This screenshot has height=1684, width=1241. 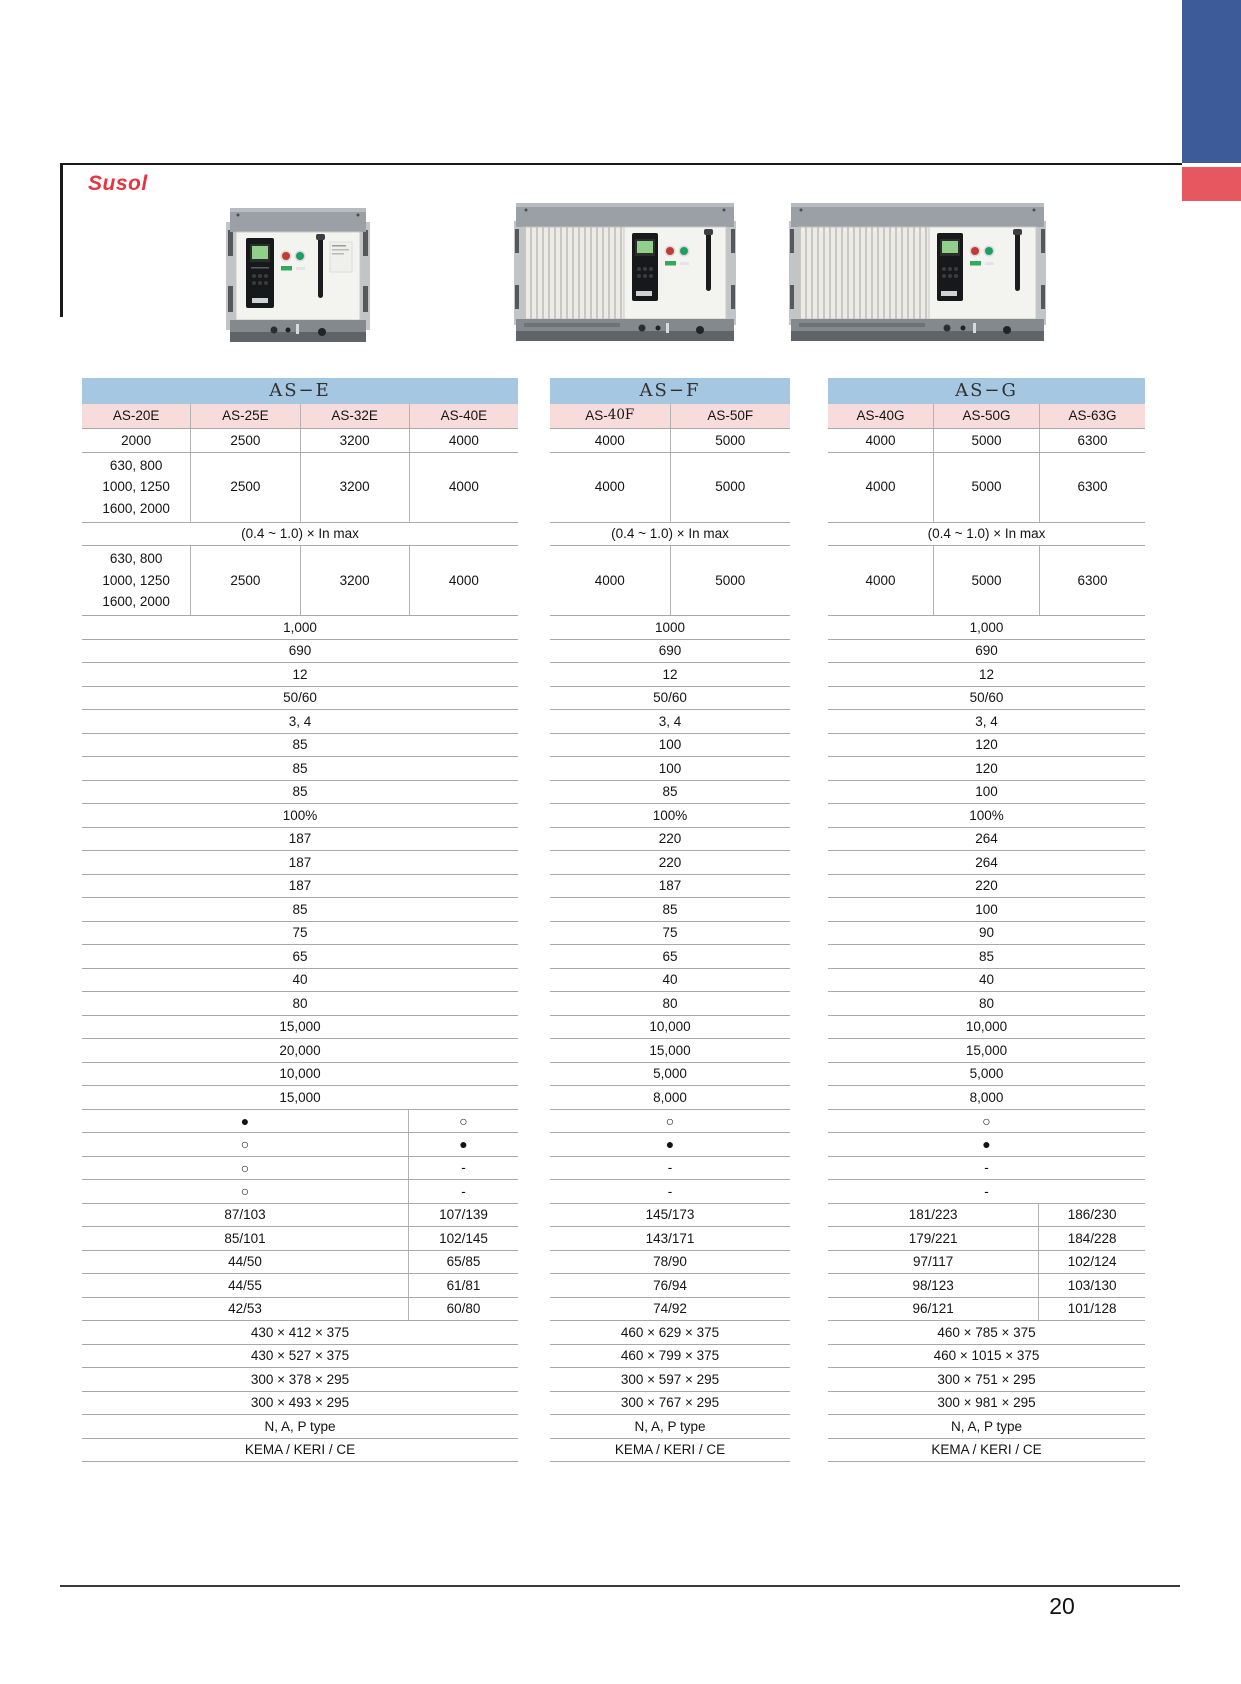 What do you see at coordinates (300, 1051) in the screenshot?
I see `value-row: 20,000` at bounding box center [300, 1051].